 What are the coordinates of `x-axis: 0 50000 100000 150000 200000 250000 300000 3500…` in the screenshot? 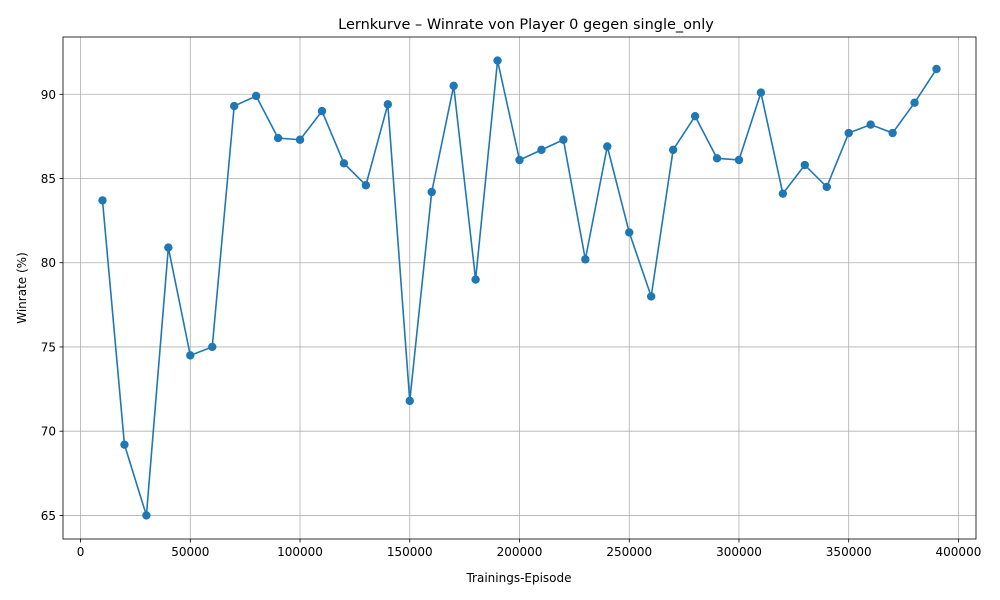 It's located at (529, 549).